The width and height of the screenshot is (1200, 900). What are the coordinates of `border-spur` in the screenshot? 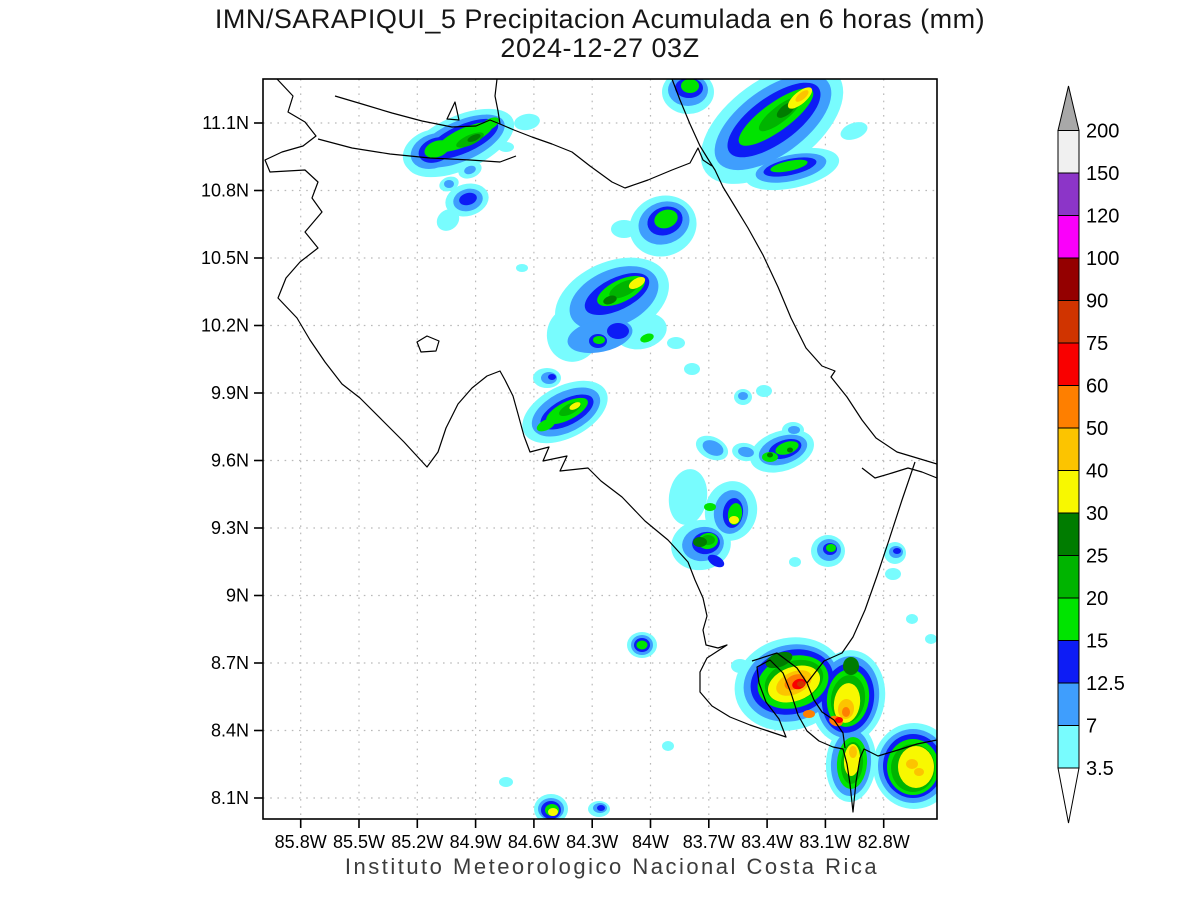 It's located at (779, 668).